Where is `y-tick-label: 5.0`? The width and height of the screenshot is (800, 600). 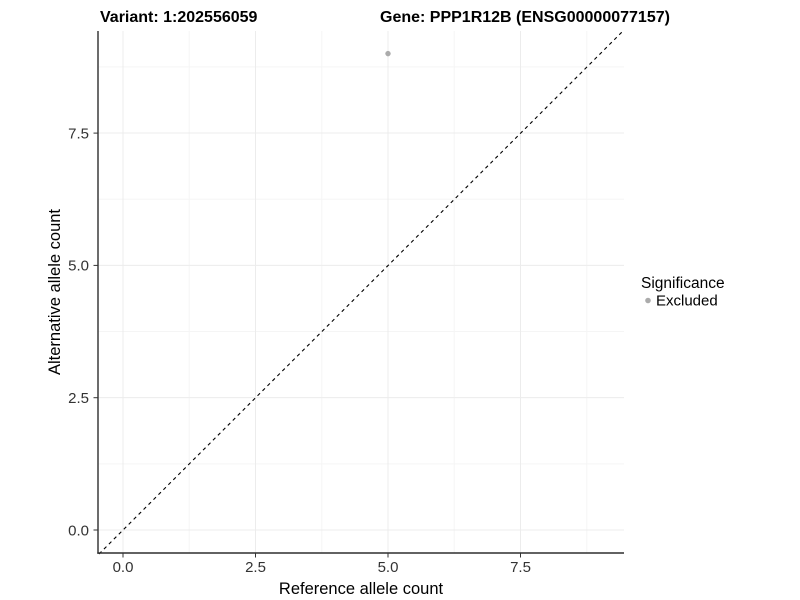 y-tick-label: 5.0 is located at coordinates (78, 266).